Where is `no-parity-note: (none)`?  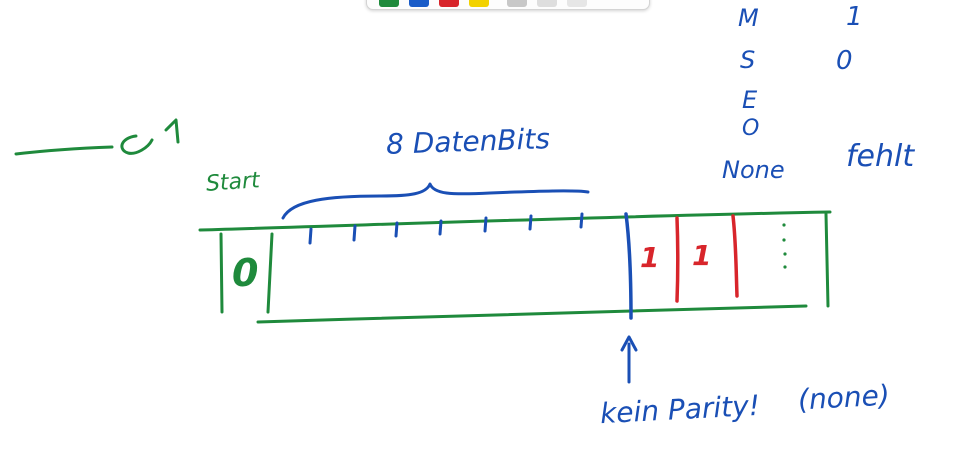 no-parity-note: (none) is located at coordinates (844, 397).